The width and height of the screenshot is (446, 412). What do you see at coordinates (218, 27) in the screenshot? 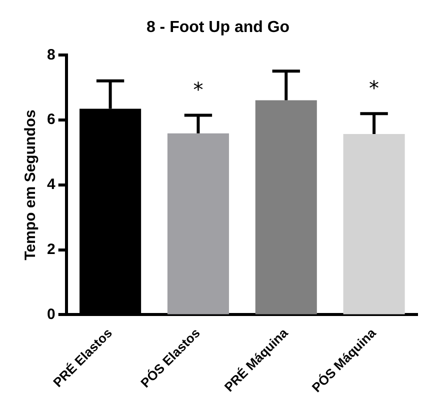
I see `chart-title: 8 - Foot Up and Go` at bounding box center [218, 27].